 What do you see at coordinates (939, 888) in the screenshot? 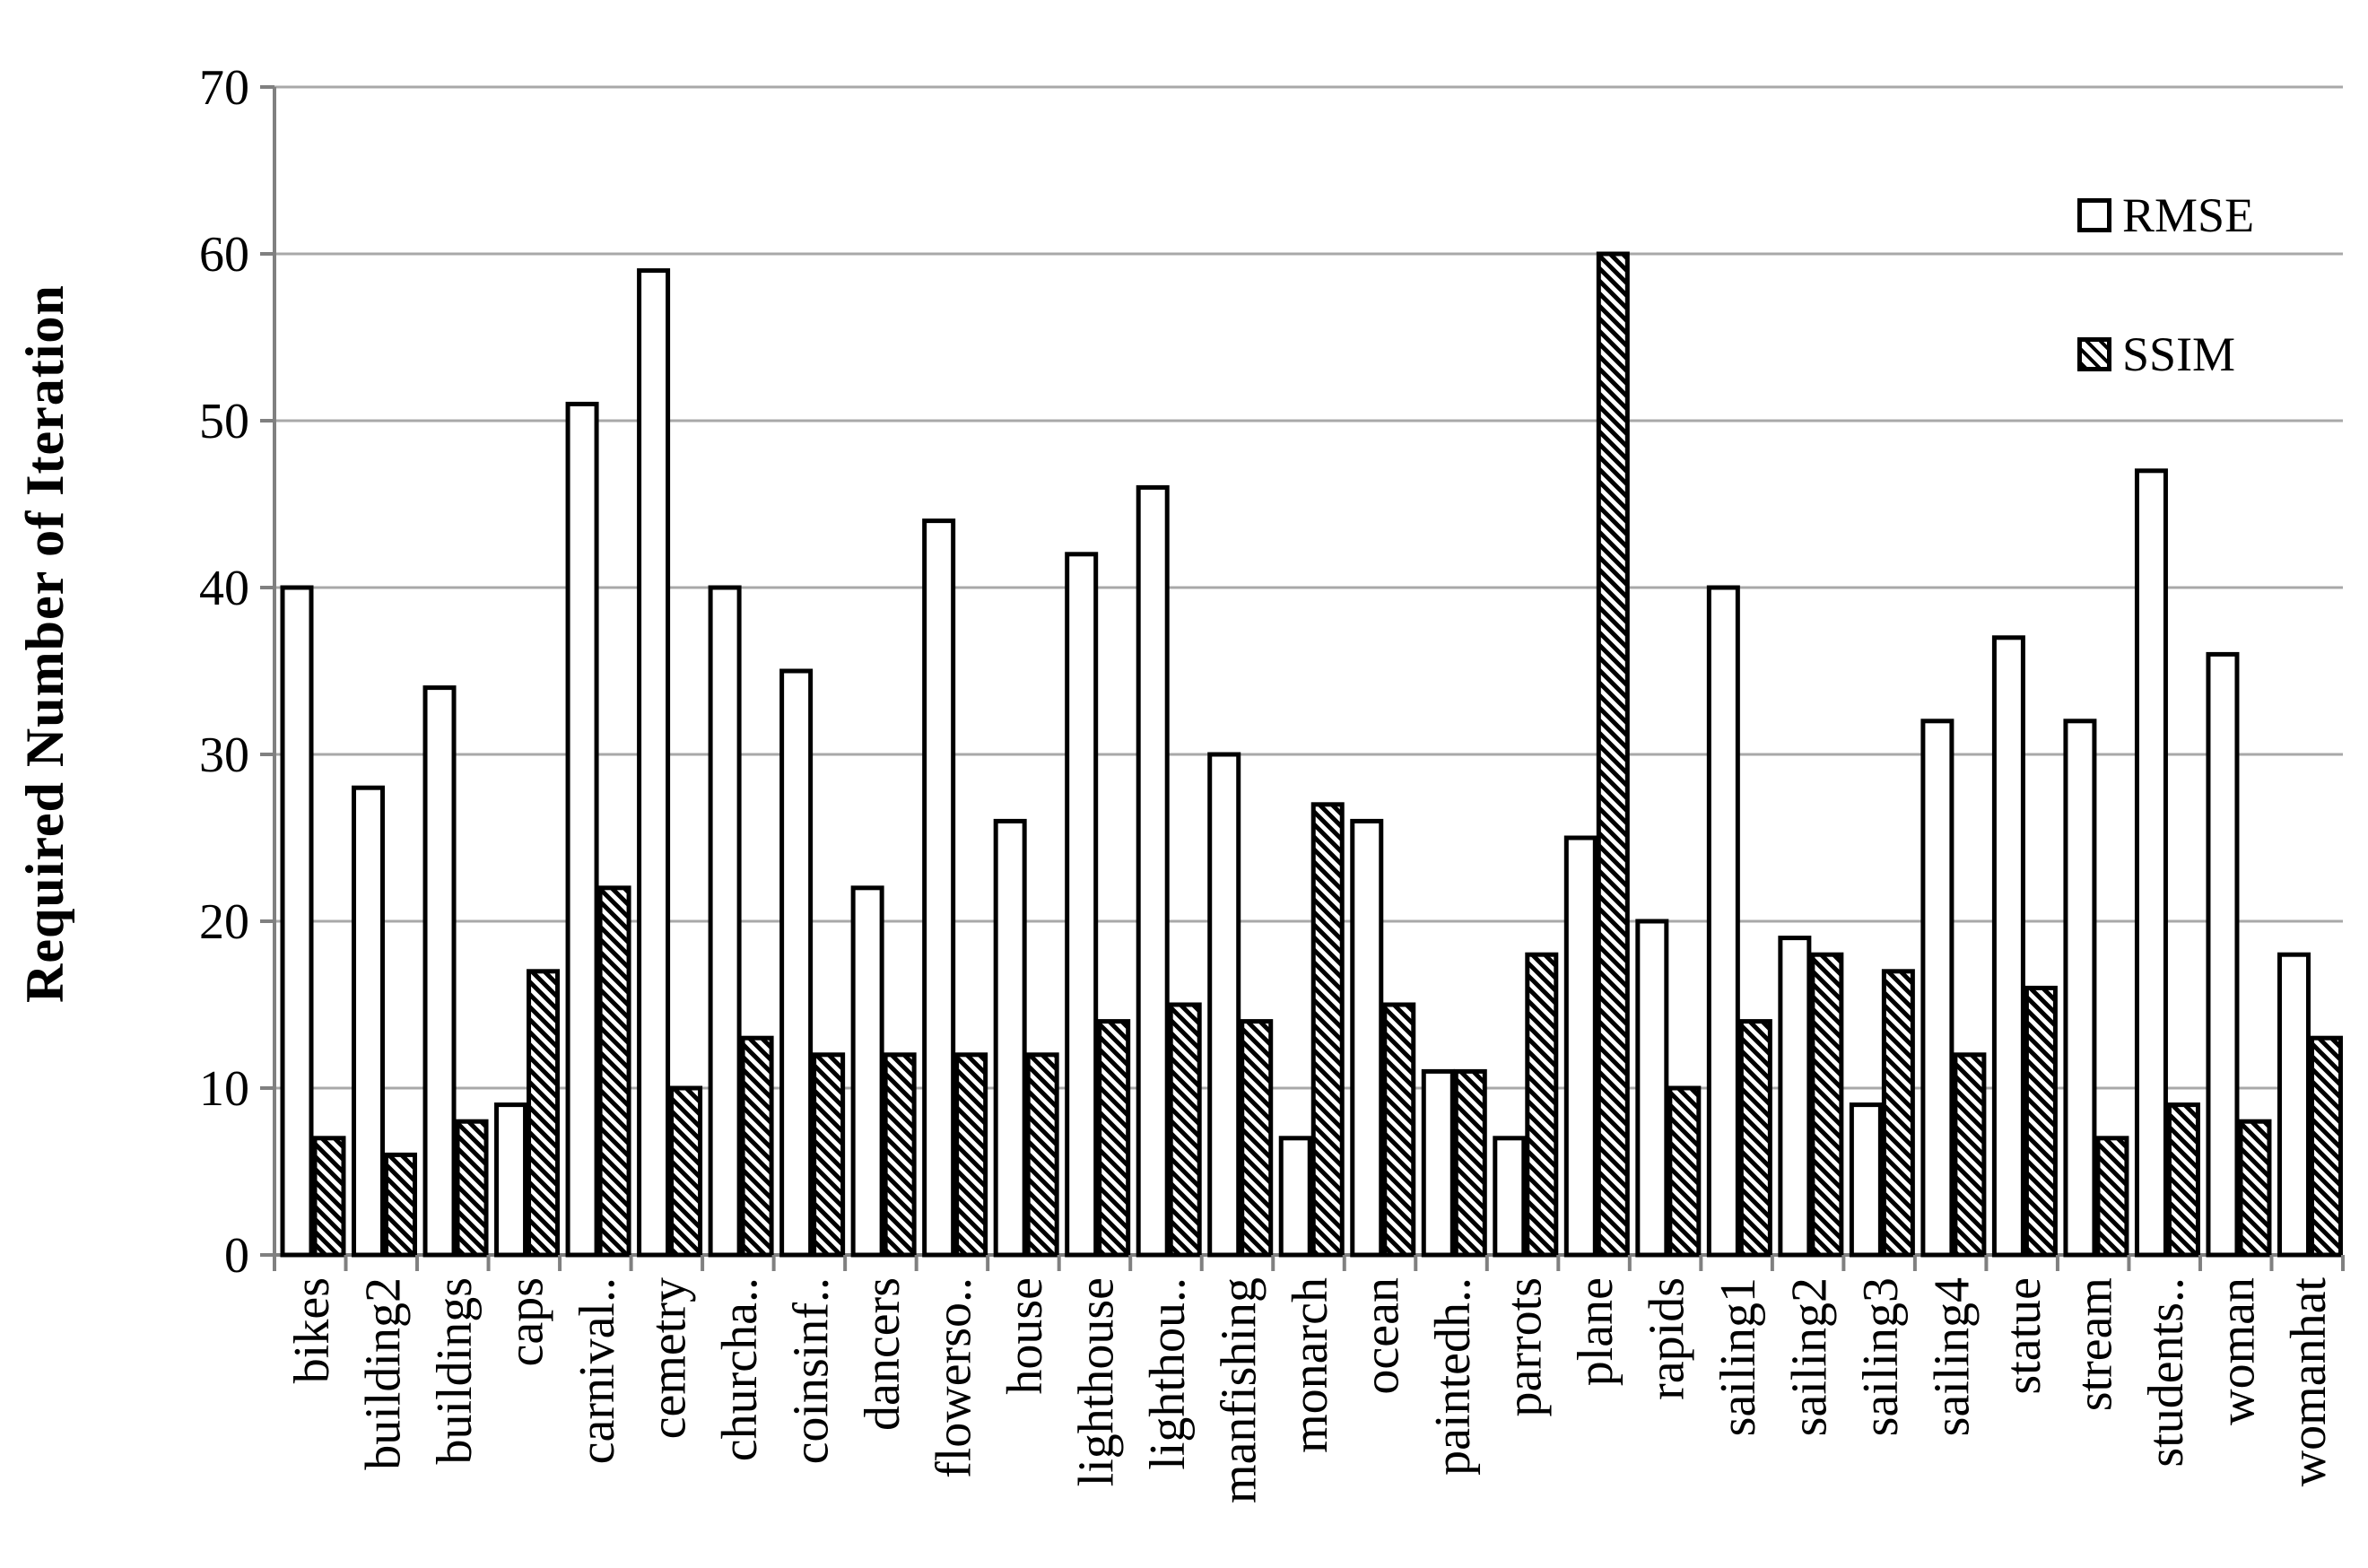
I see `bar-rmse-flowerso` at bounding box center [939, 888].